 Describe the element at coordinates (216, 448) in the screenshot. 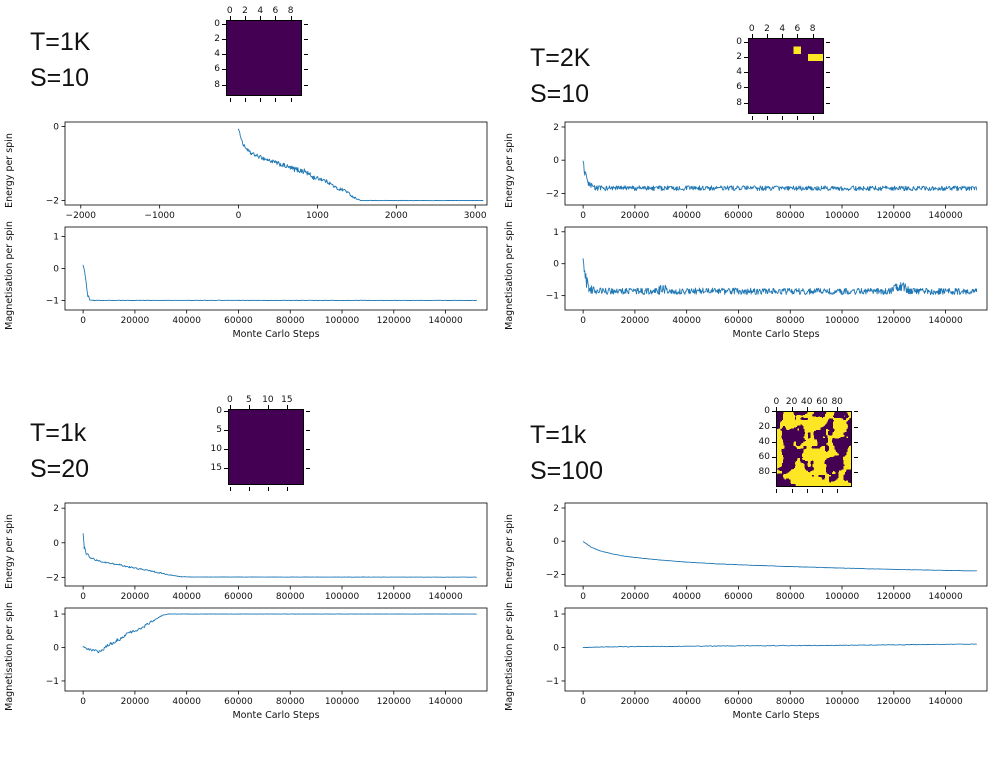

I see `lattice-y-tick-label: 10` at that location.